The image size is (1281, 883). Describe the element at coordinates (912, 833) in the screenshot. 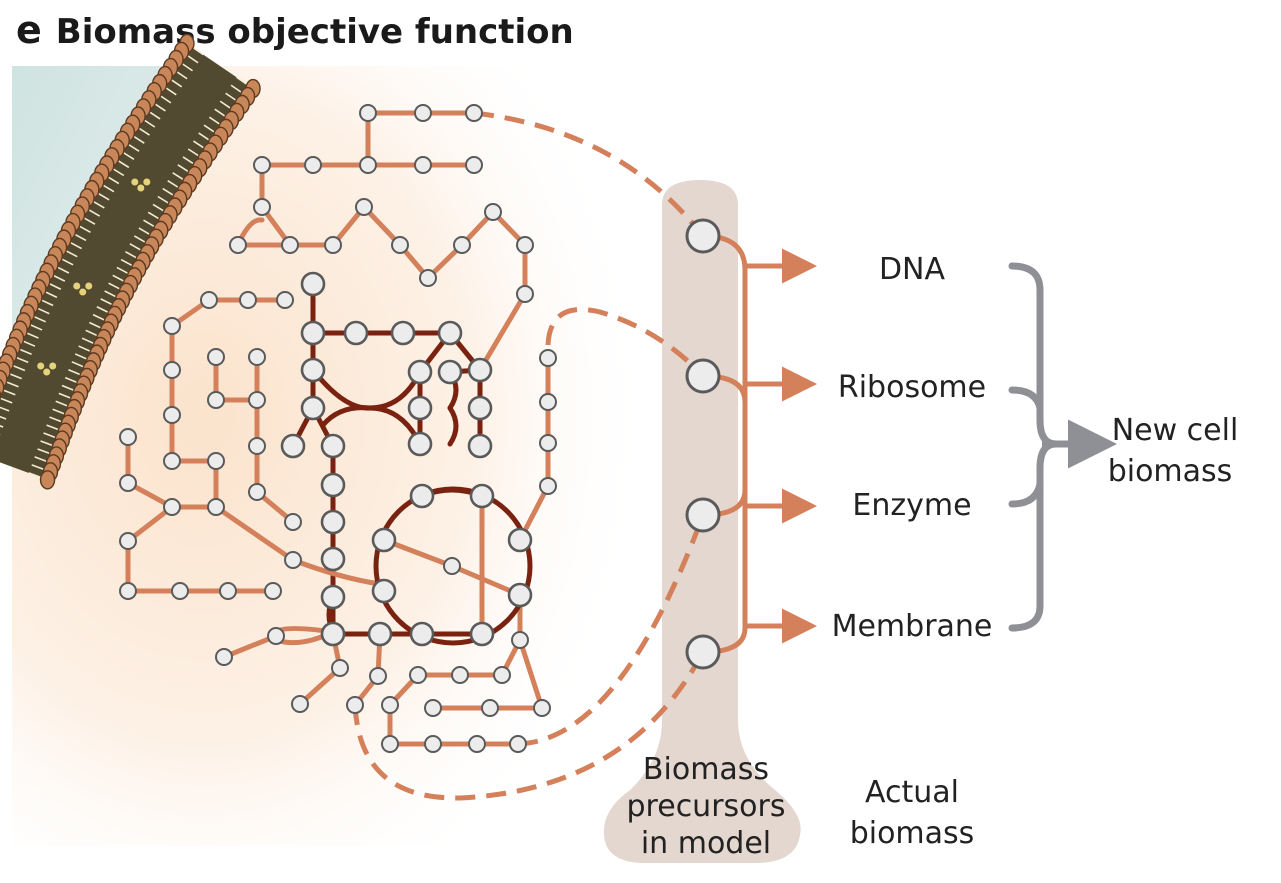

I see `actual-label-line-2: biomass` at that location.